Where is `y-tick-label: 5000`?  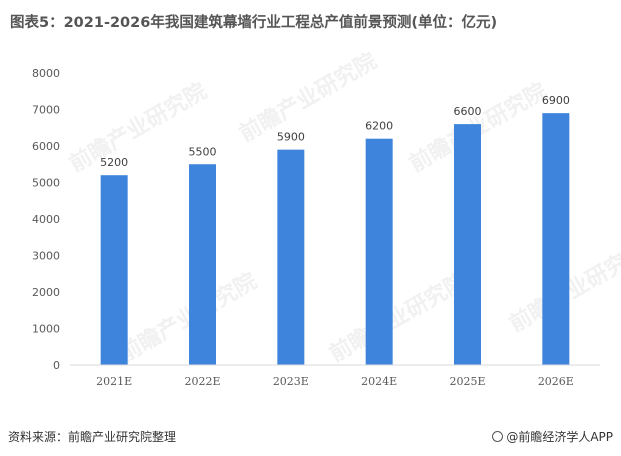
y-tick-label: 5000 is located at coordinates (46, 183).